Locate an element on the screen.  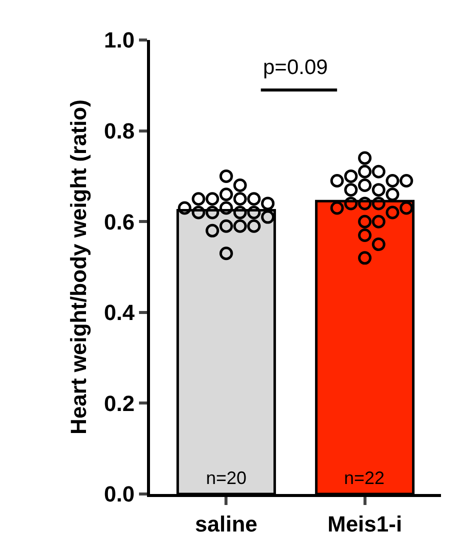
y-tick-label: 0.2 is located at coordinates (119, 403).